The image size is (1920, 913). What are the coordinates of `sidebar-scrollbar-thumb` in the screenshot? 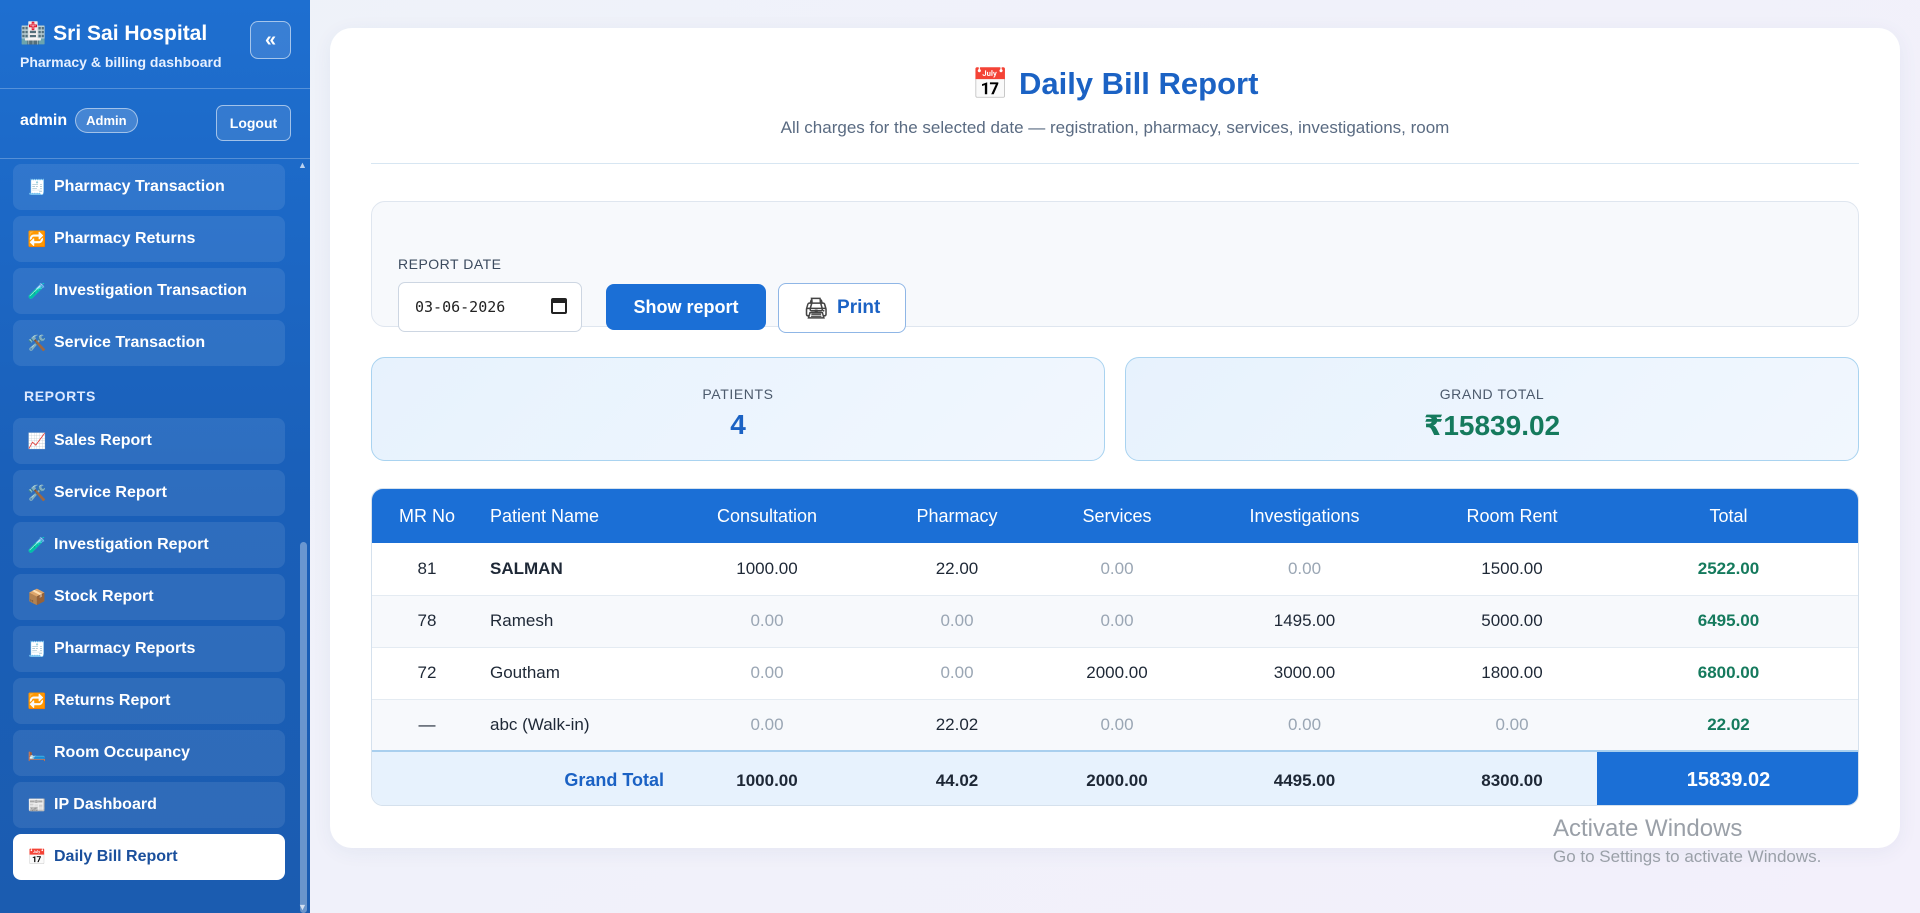 It's located at (303, 727).